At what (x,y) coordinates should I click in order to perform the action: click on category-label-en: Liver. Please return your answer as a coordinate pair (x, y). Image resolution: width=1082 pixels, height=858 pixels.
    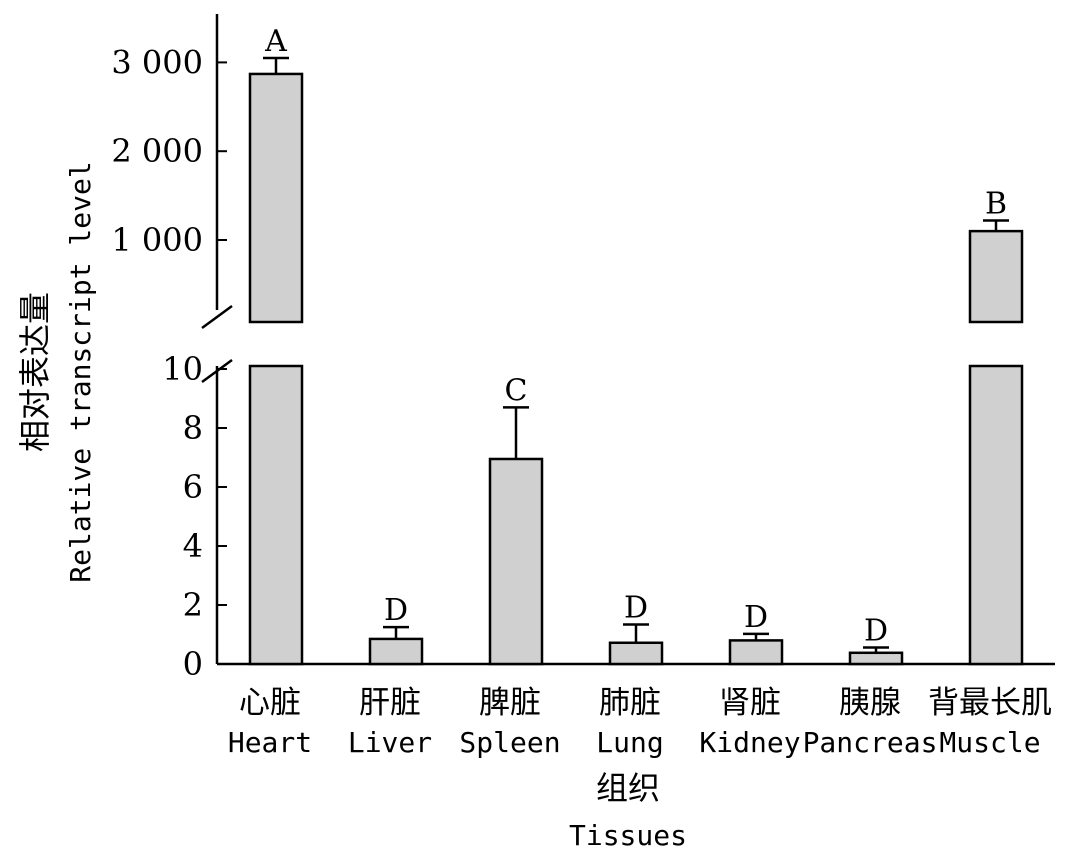
    Looking at the image, I should click on (390, 742).